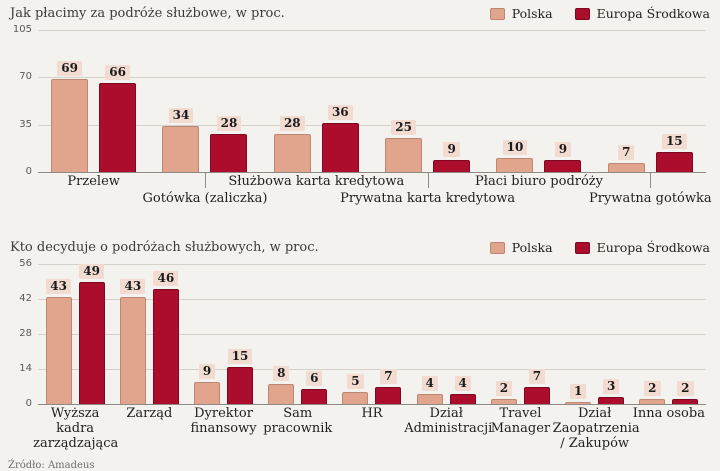 The width and height of the screenshot is (720, 471). I want to click on y-axis-tick-label: 105, so click(22, 29).